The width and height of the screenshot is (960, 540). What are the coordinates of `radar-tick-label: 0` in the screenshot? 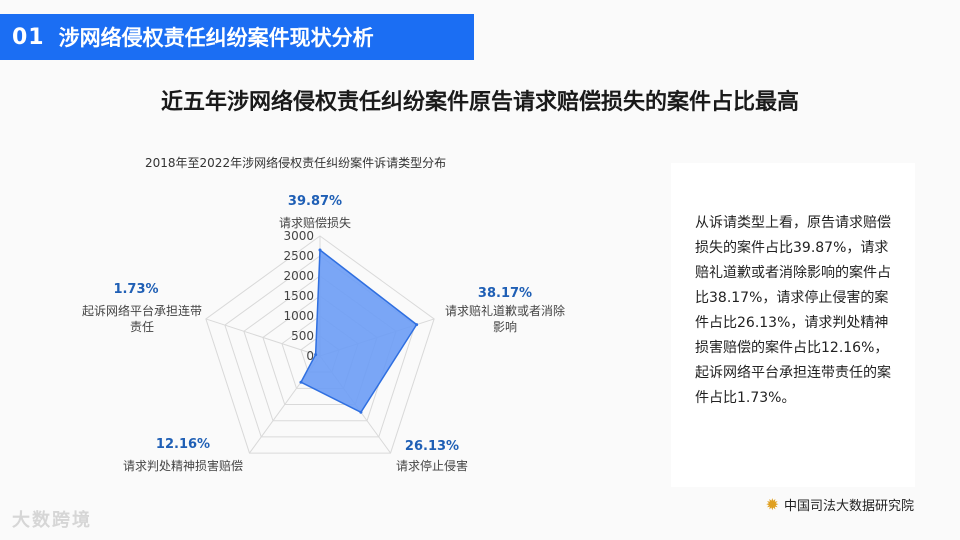 It's located at (310, 356).